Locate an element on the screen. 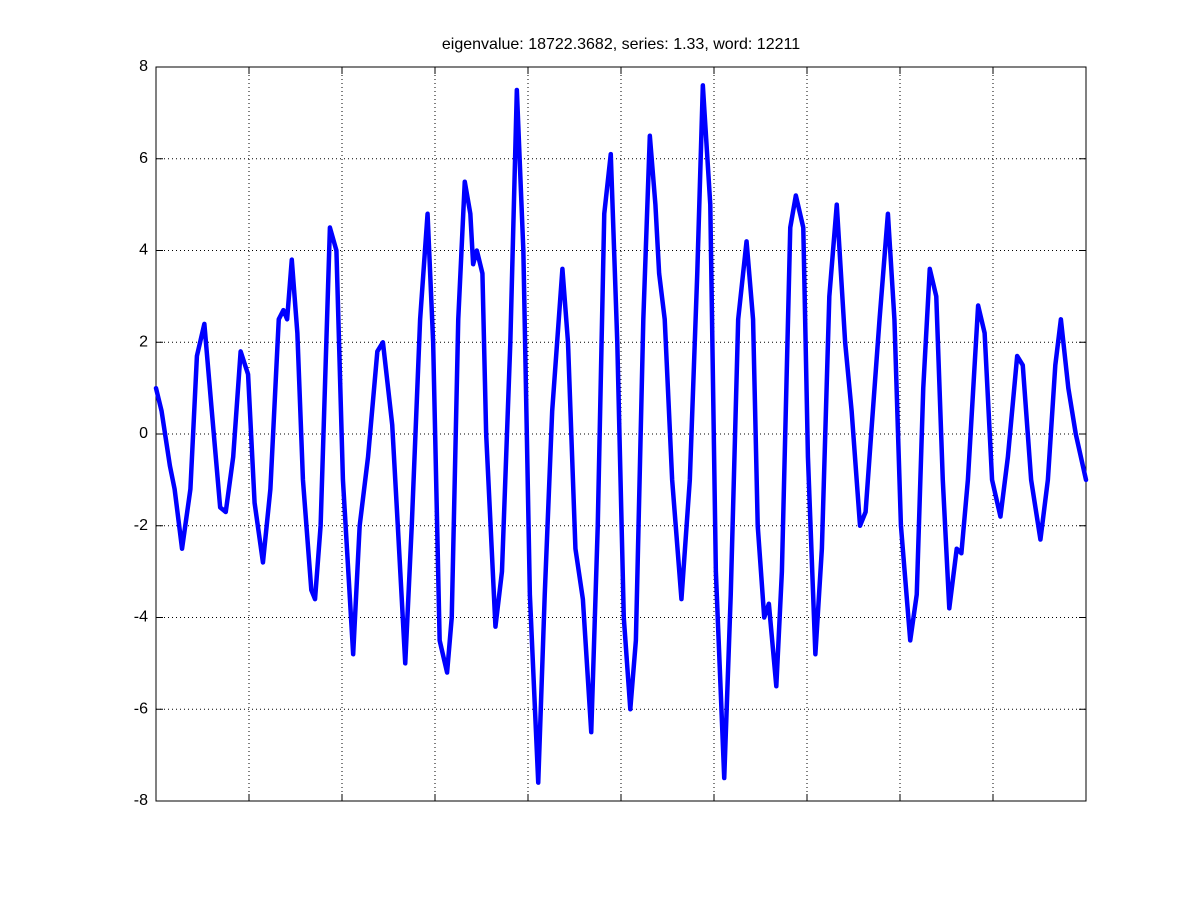 This screenshot has width=1200, height=900. y-tick-label: 4 is located at coordinates (143, 250).